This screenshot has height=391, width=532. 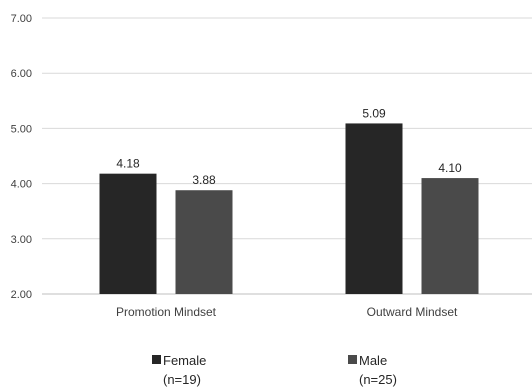 What do you see at coordinates (21, 157) in the screenshot?
I see `y-axis: 2.00 3.00 4.00 5.00 6.00 7.00` at bounding box center [21, 157].